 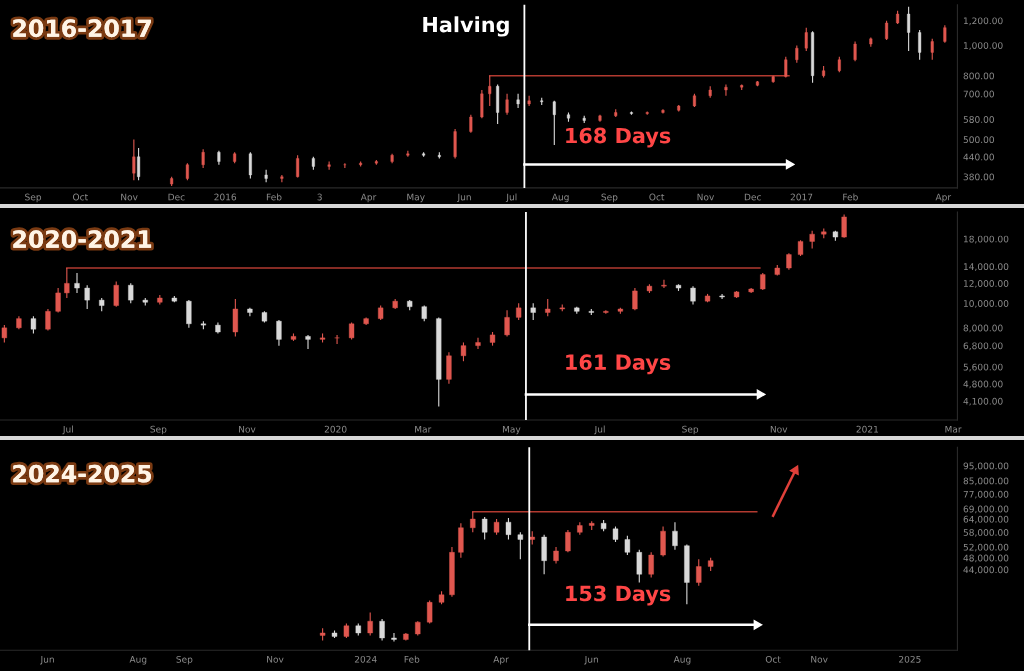 I want to click on text: 2024-2025, so click(x=82, y=473).